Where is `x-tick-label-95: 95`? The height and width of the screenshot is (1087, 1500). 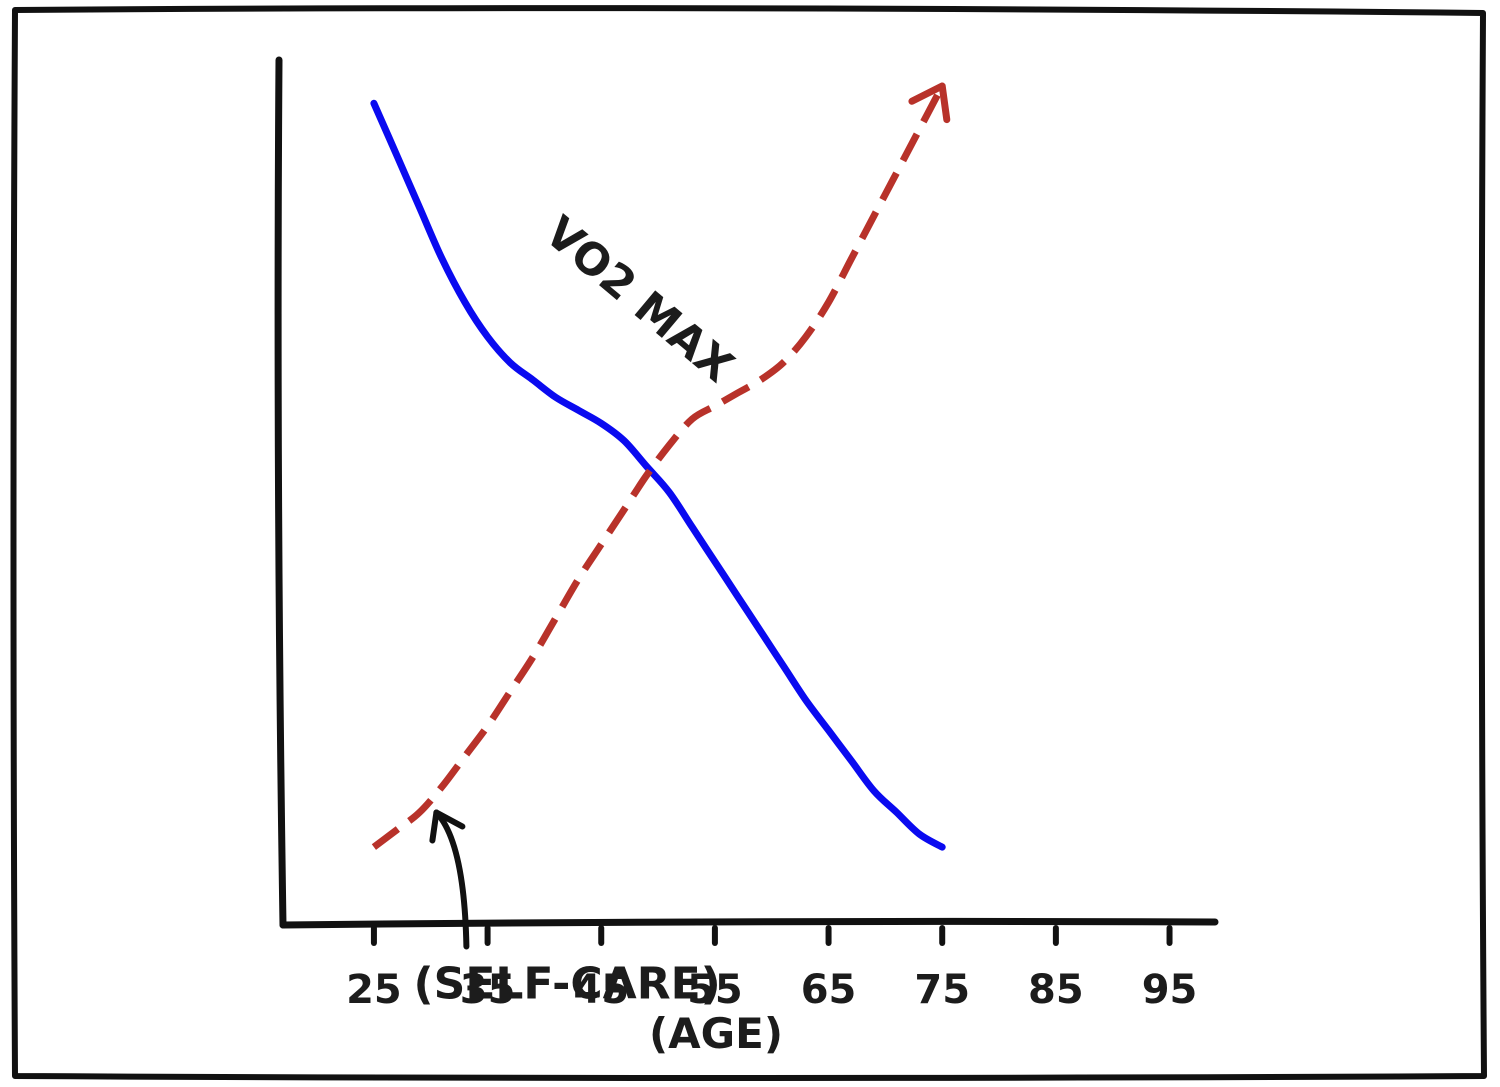
x-tick-label-95: 95 is located at coordinates (1170, 990).